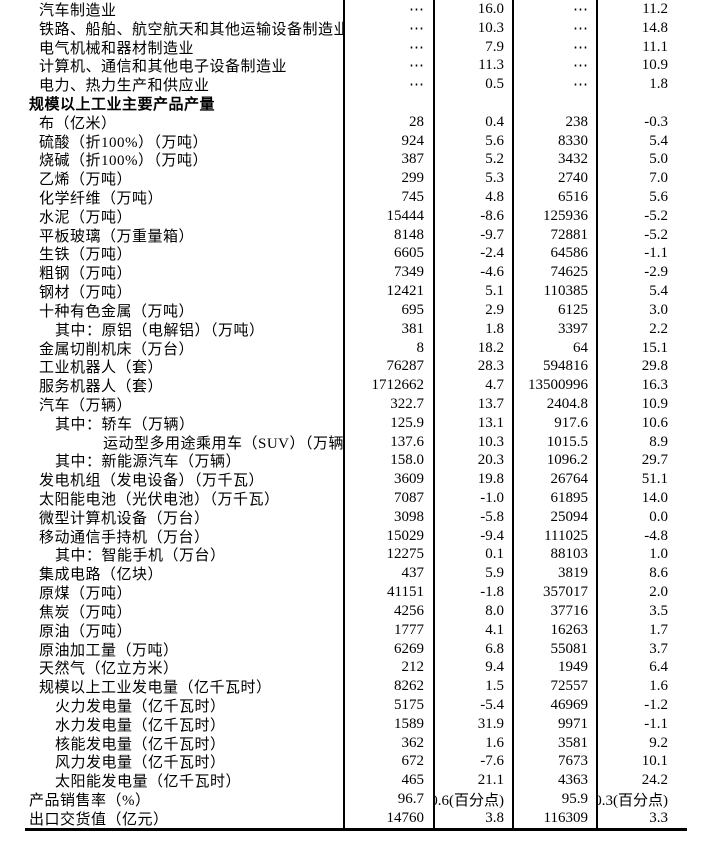 This screenshot has height=850, width=710. What do you see at coordinates (653, 47) in the screenshot?
I see `growth-cumulative: 11.1` at bounding box center [653, 47].